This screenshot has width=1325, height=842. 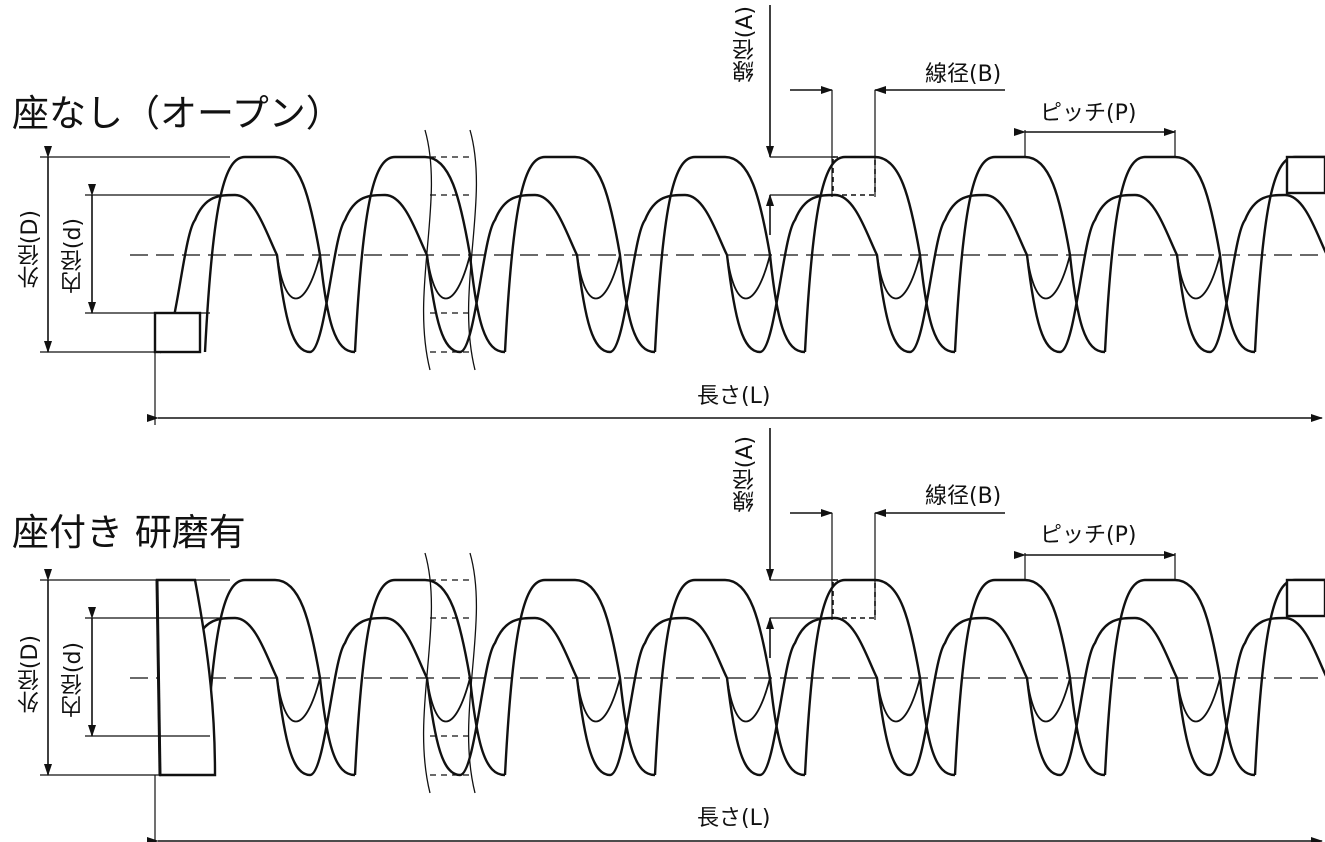 What do you see at coordinates (158, 677) in the screenshot?
I see `ground-end-face` at bounding box center [158, 677].